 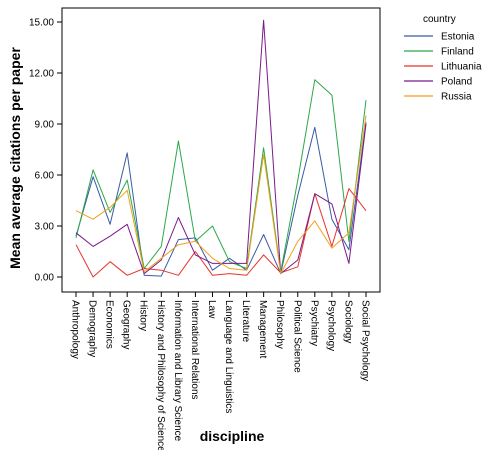 I want to click on y-tick-label: 15.00, so click(x=41, y=23).